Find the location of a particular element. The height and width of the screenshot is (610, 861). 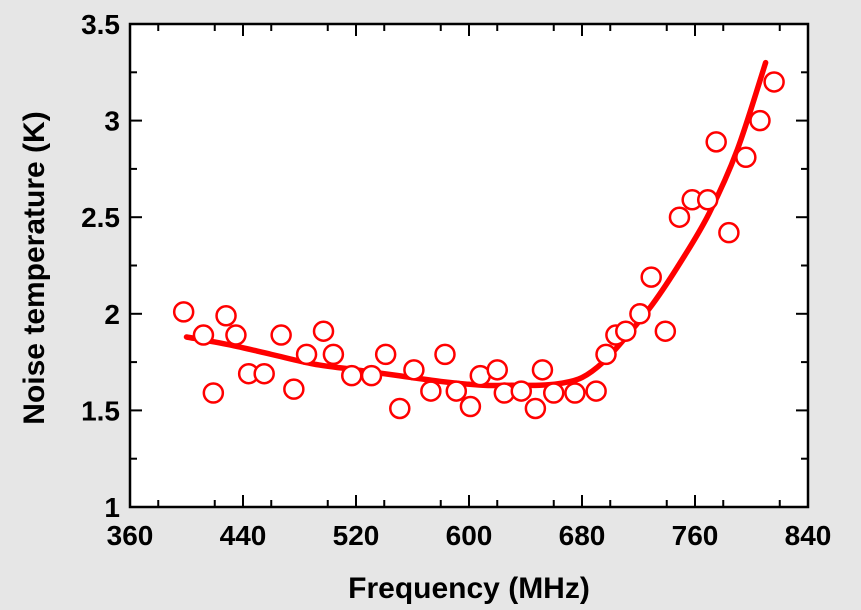

x-tick-label: 600 is located at coordinates (469, 535).